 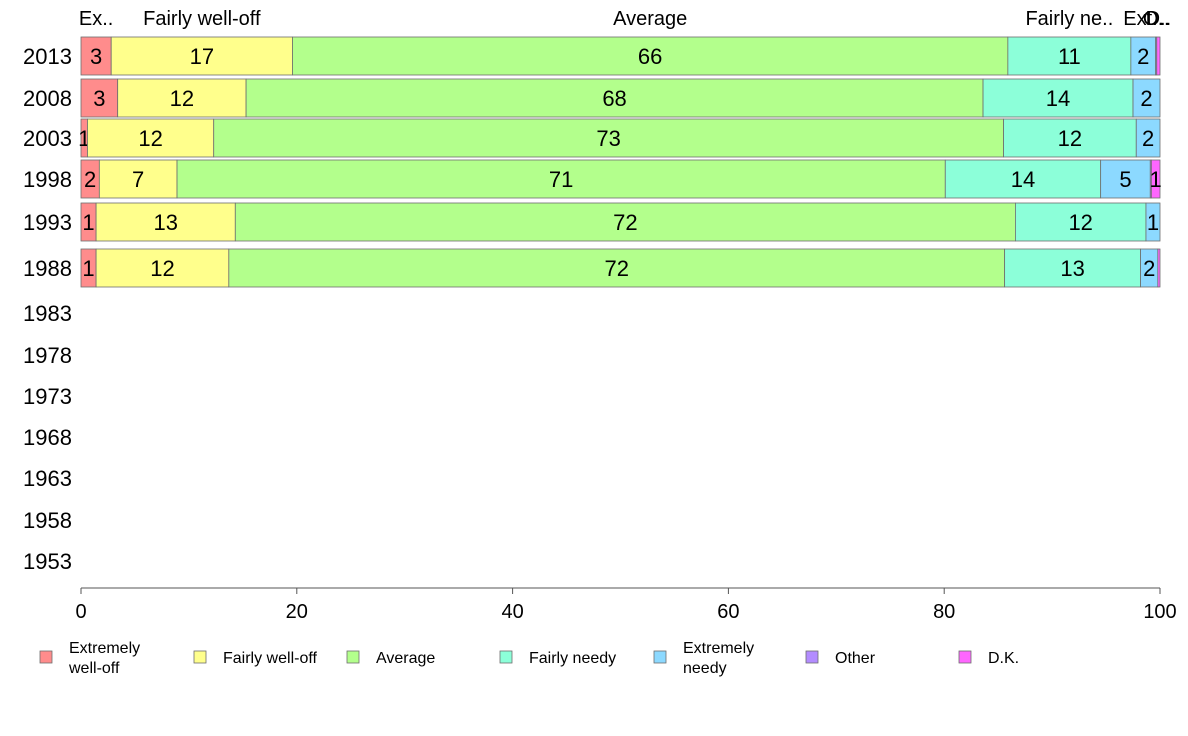 What do you see at coordinates (614, 98) in the screenshot?
I see `data-label-2008-average: 68` at bounding box center [614, 98].